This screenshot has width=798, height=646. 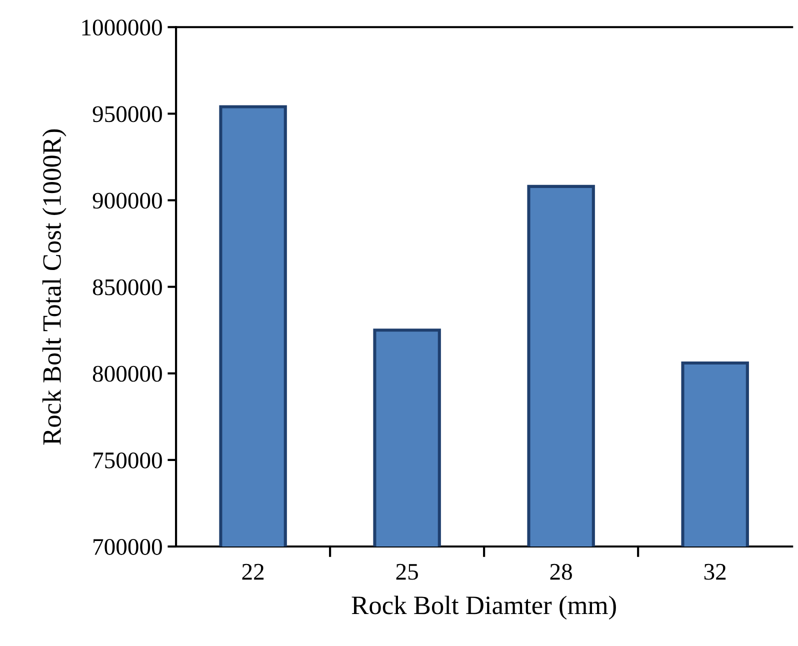 What do you see at coordinates (127, 374) in the screenshot?
I see `y-tick-label: 800000` at bounding box center [127, 374].